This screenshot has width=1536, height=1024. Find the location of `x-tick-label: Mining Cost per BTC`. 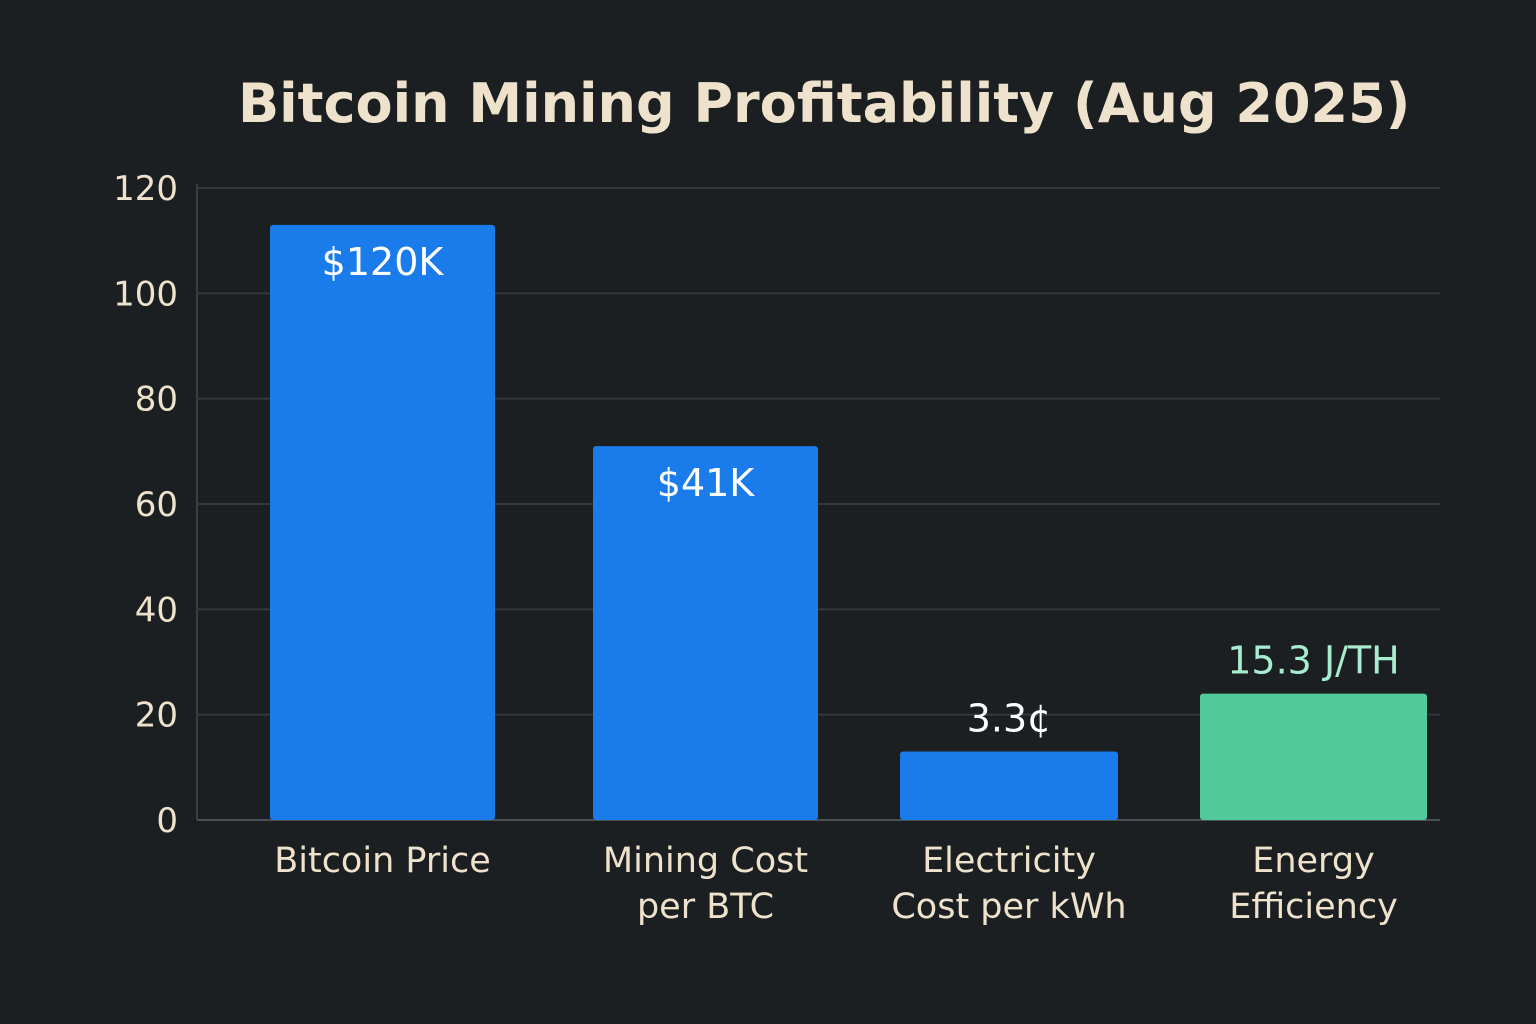

x-tick-label: Mining Cost per BTC is located at coordinates (705, 884).